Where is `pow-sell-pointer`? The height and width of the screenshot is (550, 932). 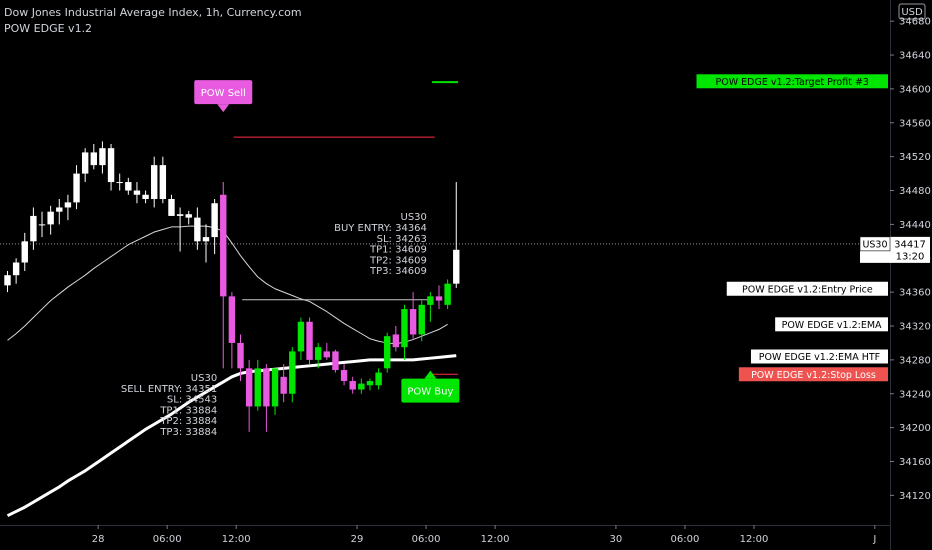
pow-sell-pointer is located at coordinates (223, 108).